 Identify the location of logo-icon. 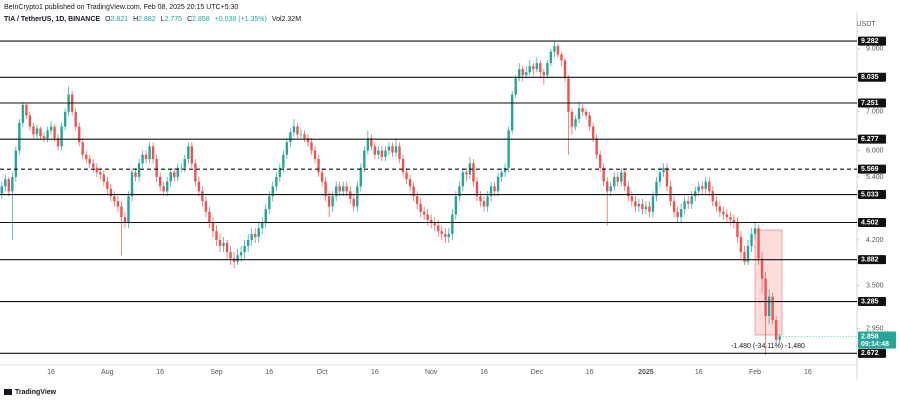
(8, 392).